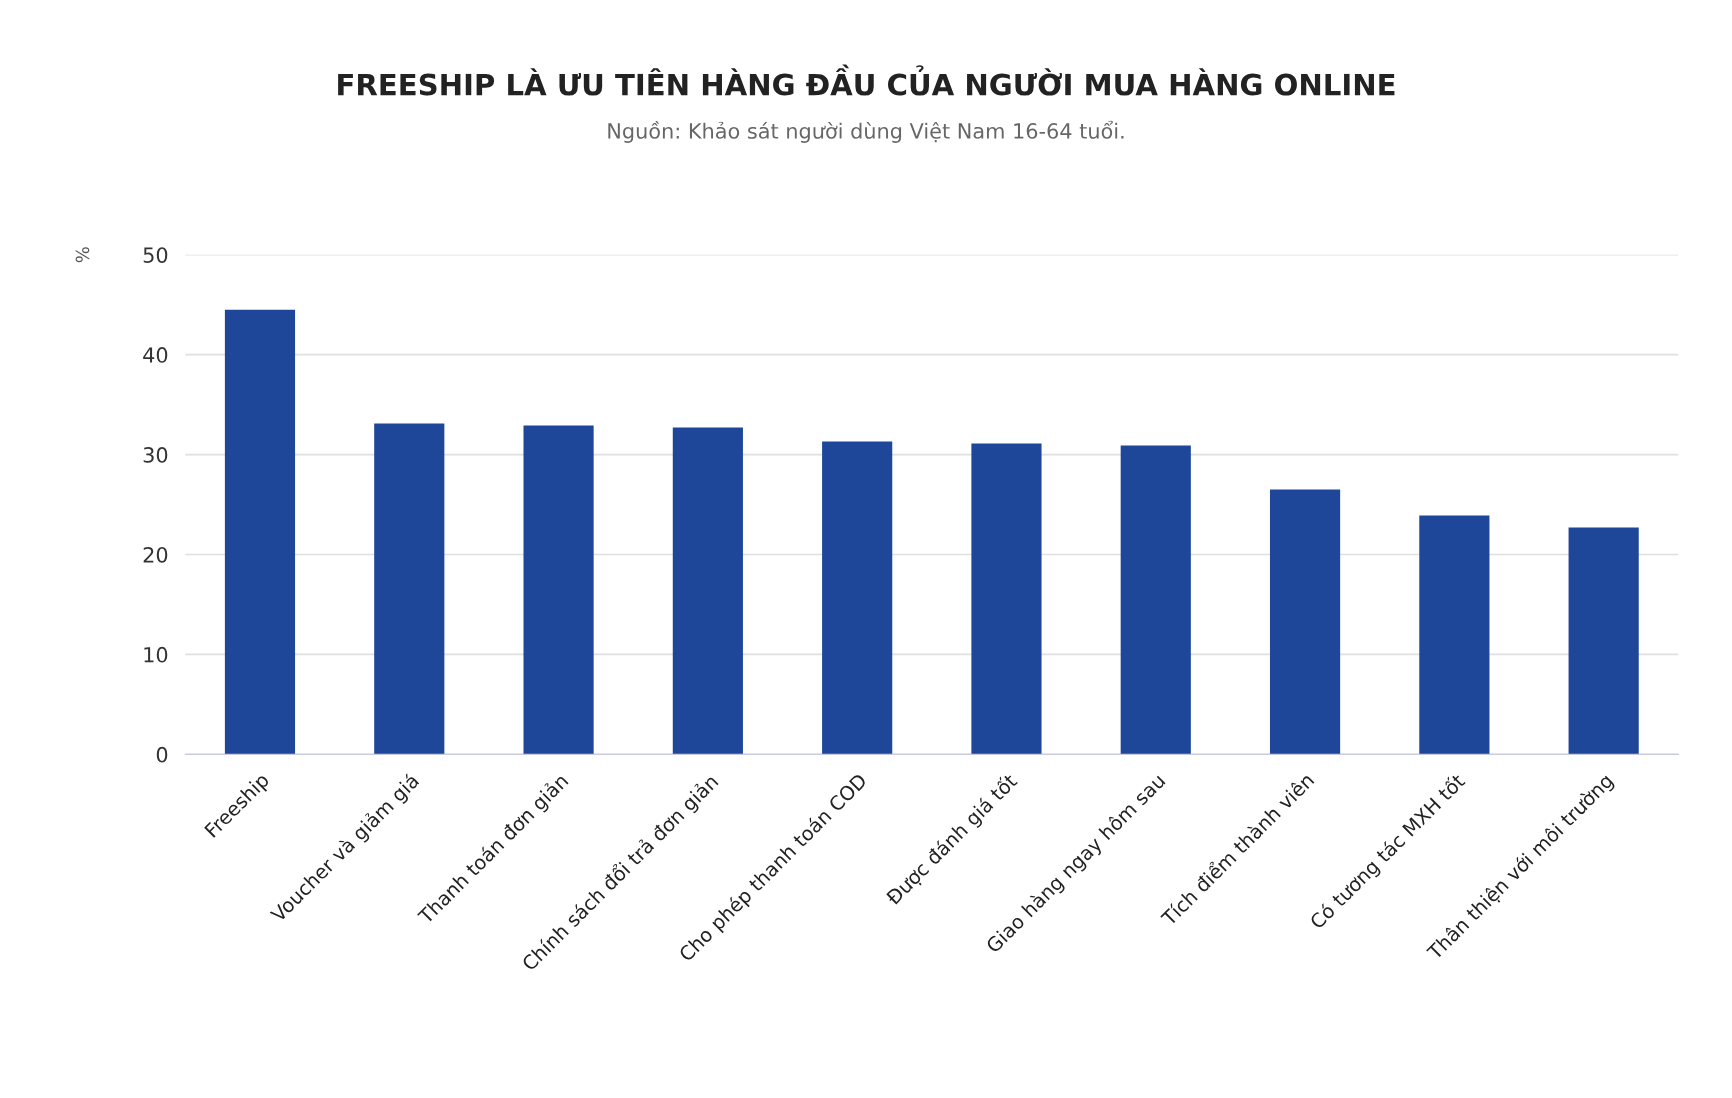  Describe the element at coordinates (155, 255) in the screenshot. I see `y-tick-label: 50` at that location.